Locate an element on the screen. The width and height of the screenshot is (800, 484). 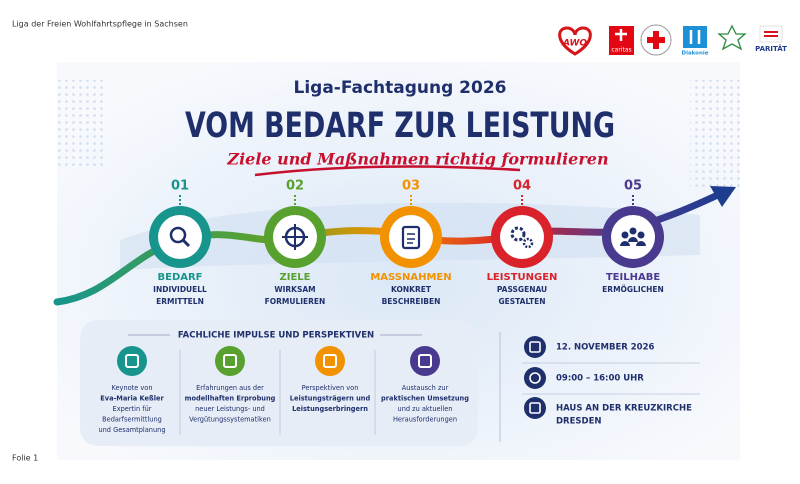
impulse-line: praktischen Umsetzung is located at coordinates (425, 399).